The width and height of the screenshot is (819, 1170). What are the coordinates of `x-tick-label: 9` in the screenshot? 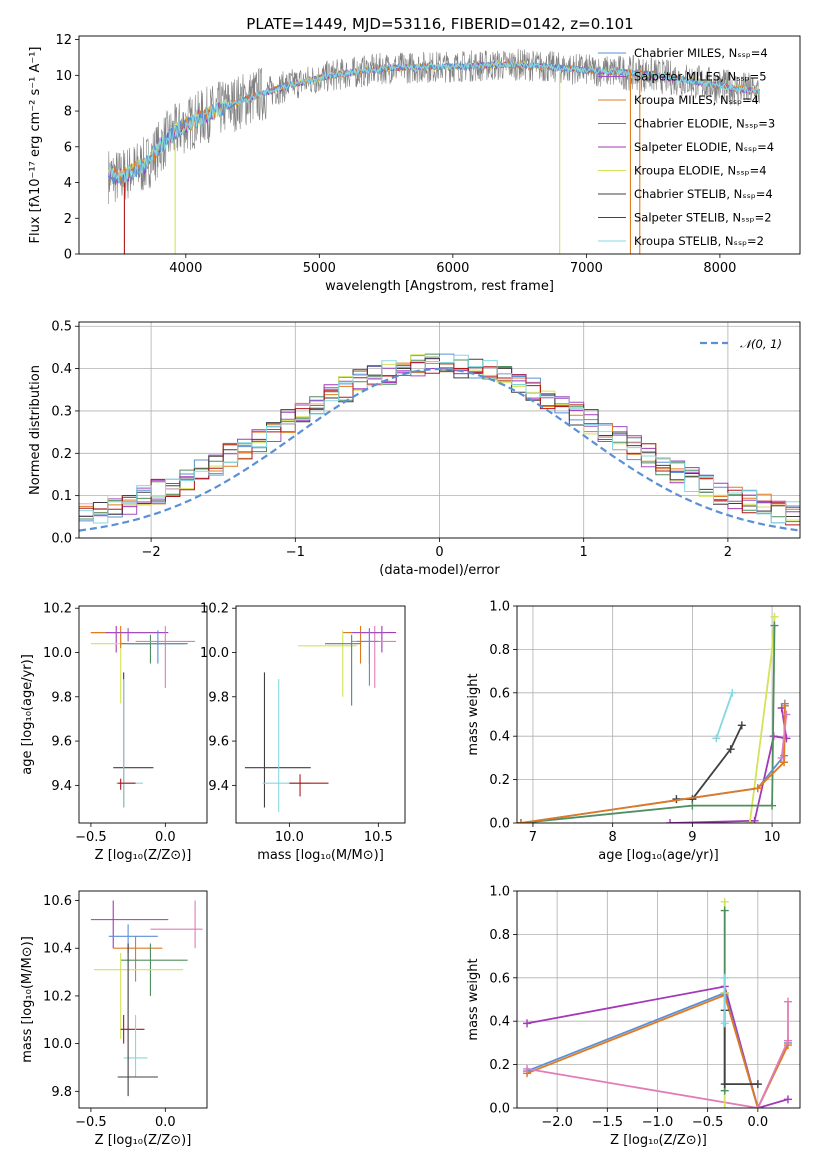 It's located at (692, 837).